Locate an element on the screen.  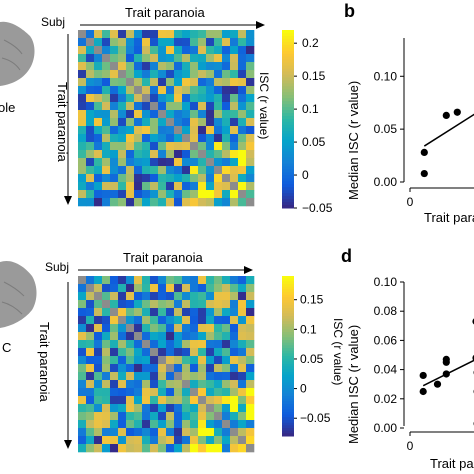
brain-label-bottom: C is located at coordinates (6, 347).